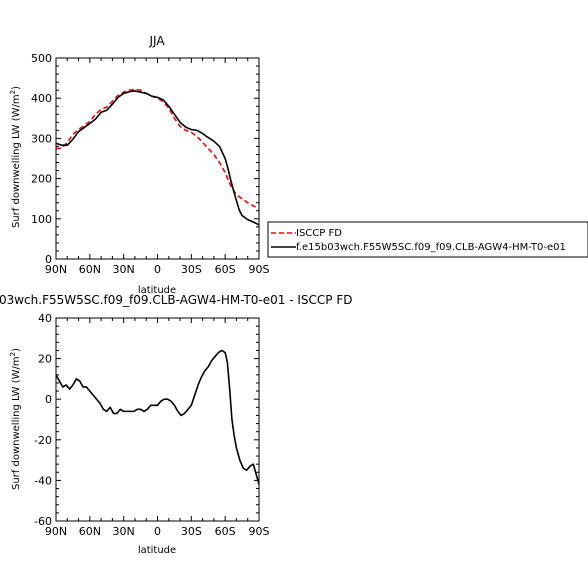  Describe the element at coordinates (41, 219) in the screenshot. I see `top-ytick-label: 100` at that location.